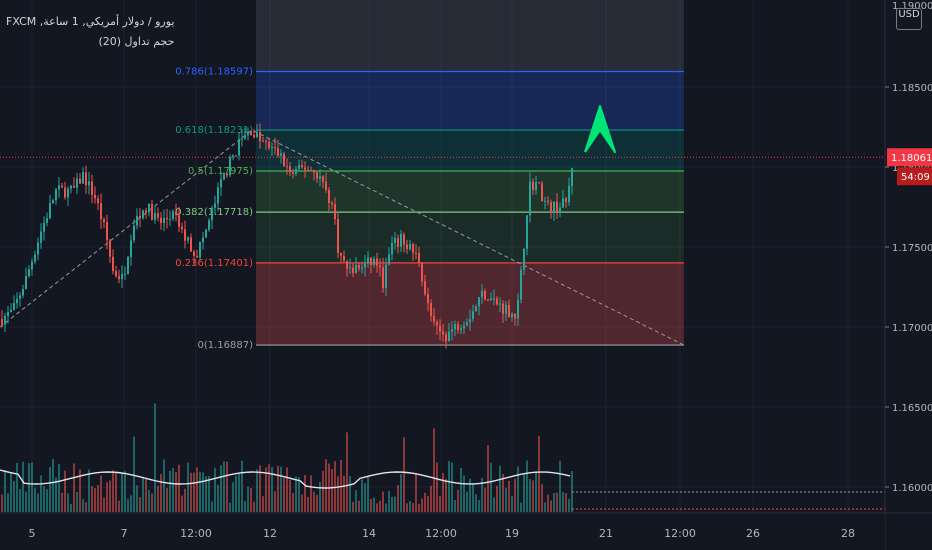 The height and width of the screenshot is (550, 932). Describe the element at coordinates (848, 533) in the screenshot. I see `time-label: 28` at that location.